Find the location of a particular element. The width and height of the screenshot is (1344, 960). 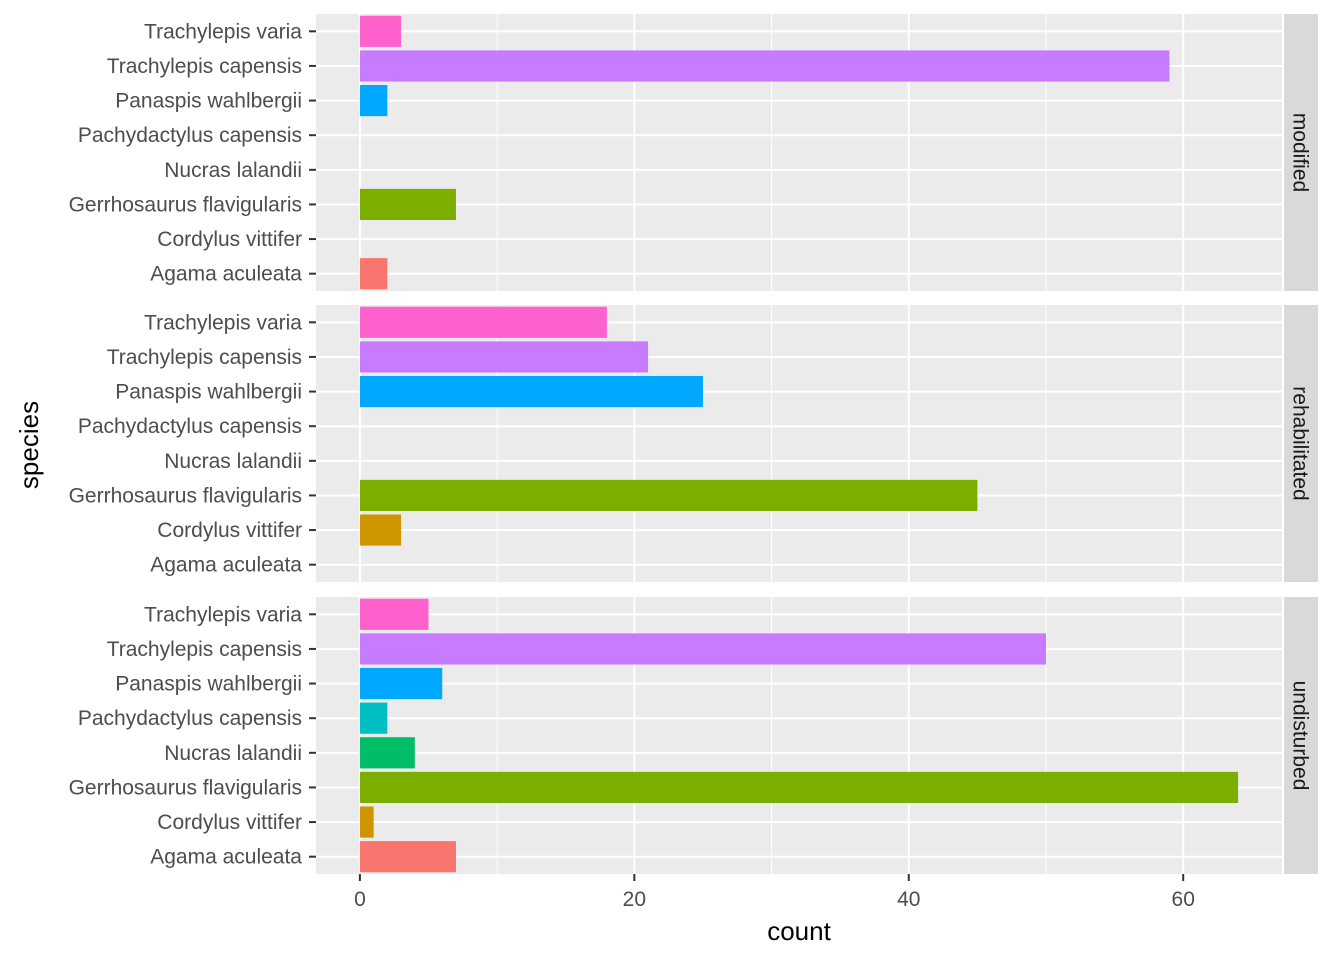

facet-strip-label-undisturbed: undisturbed is located at coordinates (1300, 736).